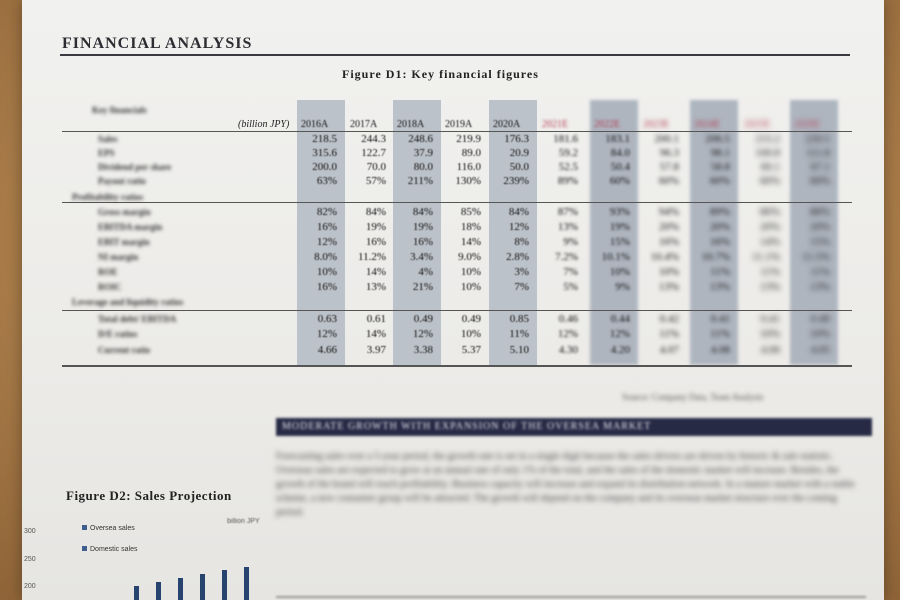 This screenshot has height=600, width=900. What do you see at coordinates (373, 139) in the screenshot?
I see `table-cell: 244.3` at bounding box center [373, 139].